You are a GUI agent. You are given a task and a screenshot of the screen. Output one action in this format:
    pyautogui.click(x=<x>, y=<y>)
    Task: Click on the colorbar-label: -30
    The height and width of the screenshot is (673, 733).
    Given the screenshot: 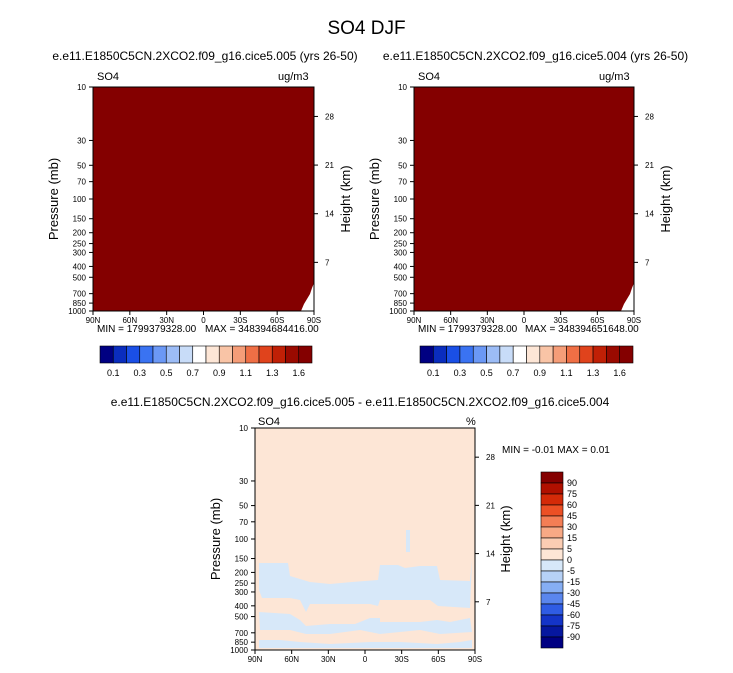 What is the action you would take?
    pyautogui.click(x=573, y=593)
    